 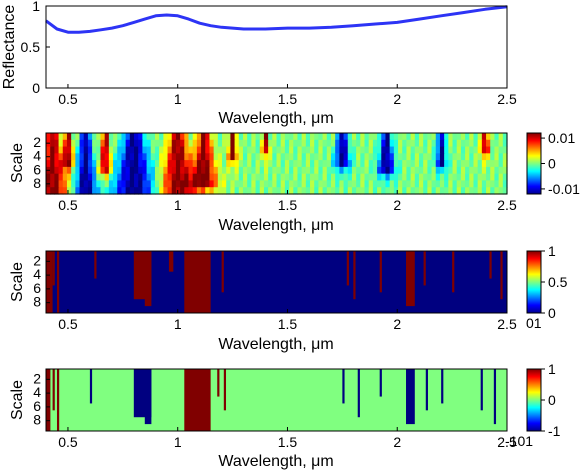 I want to click on ternary-y-axis-label: Scale, so click(x=17, y=400).